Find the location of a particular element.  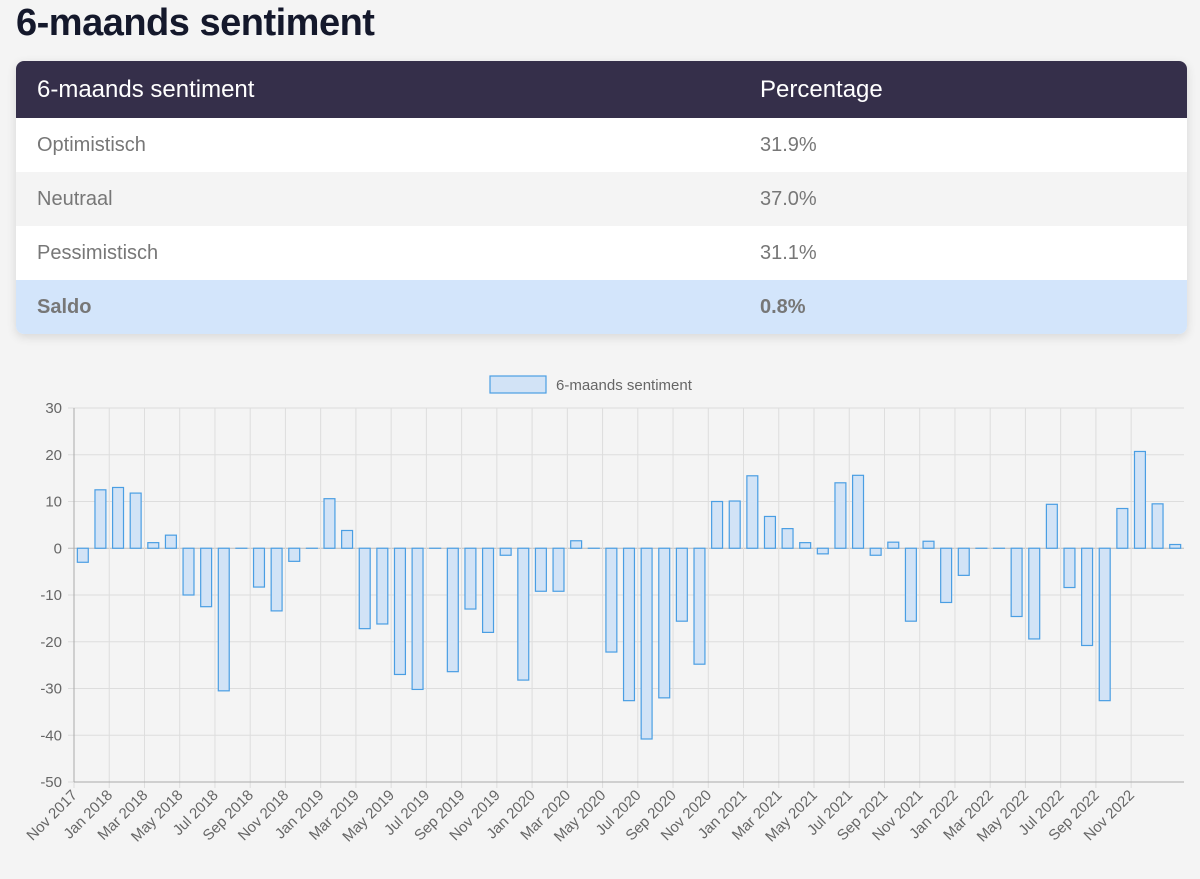

y-tick-label: -30 is located at coordinates (51, 689).